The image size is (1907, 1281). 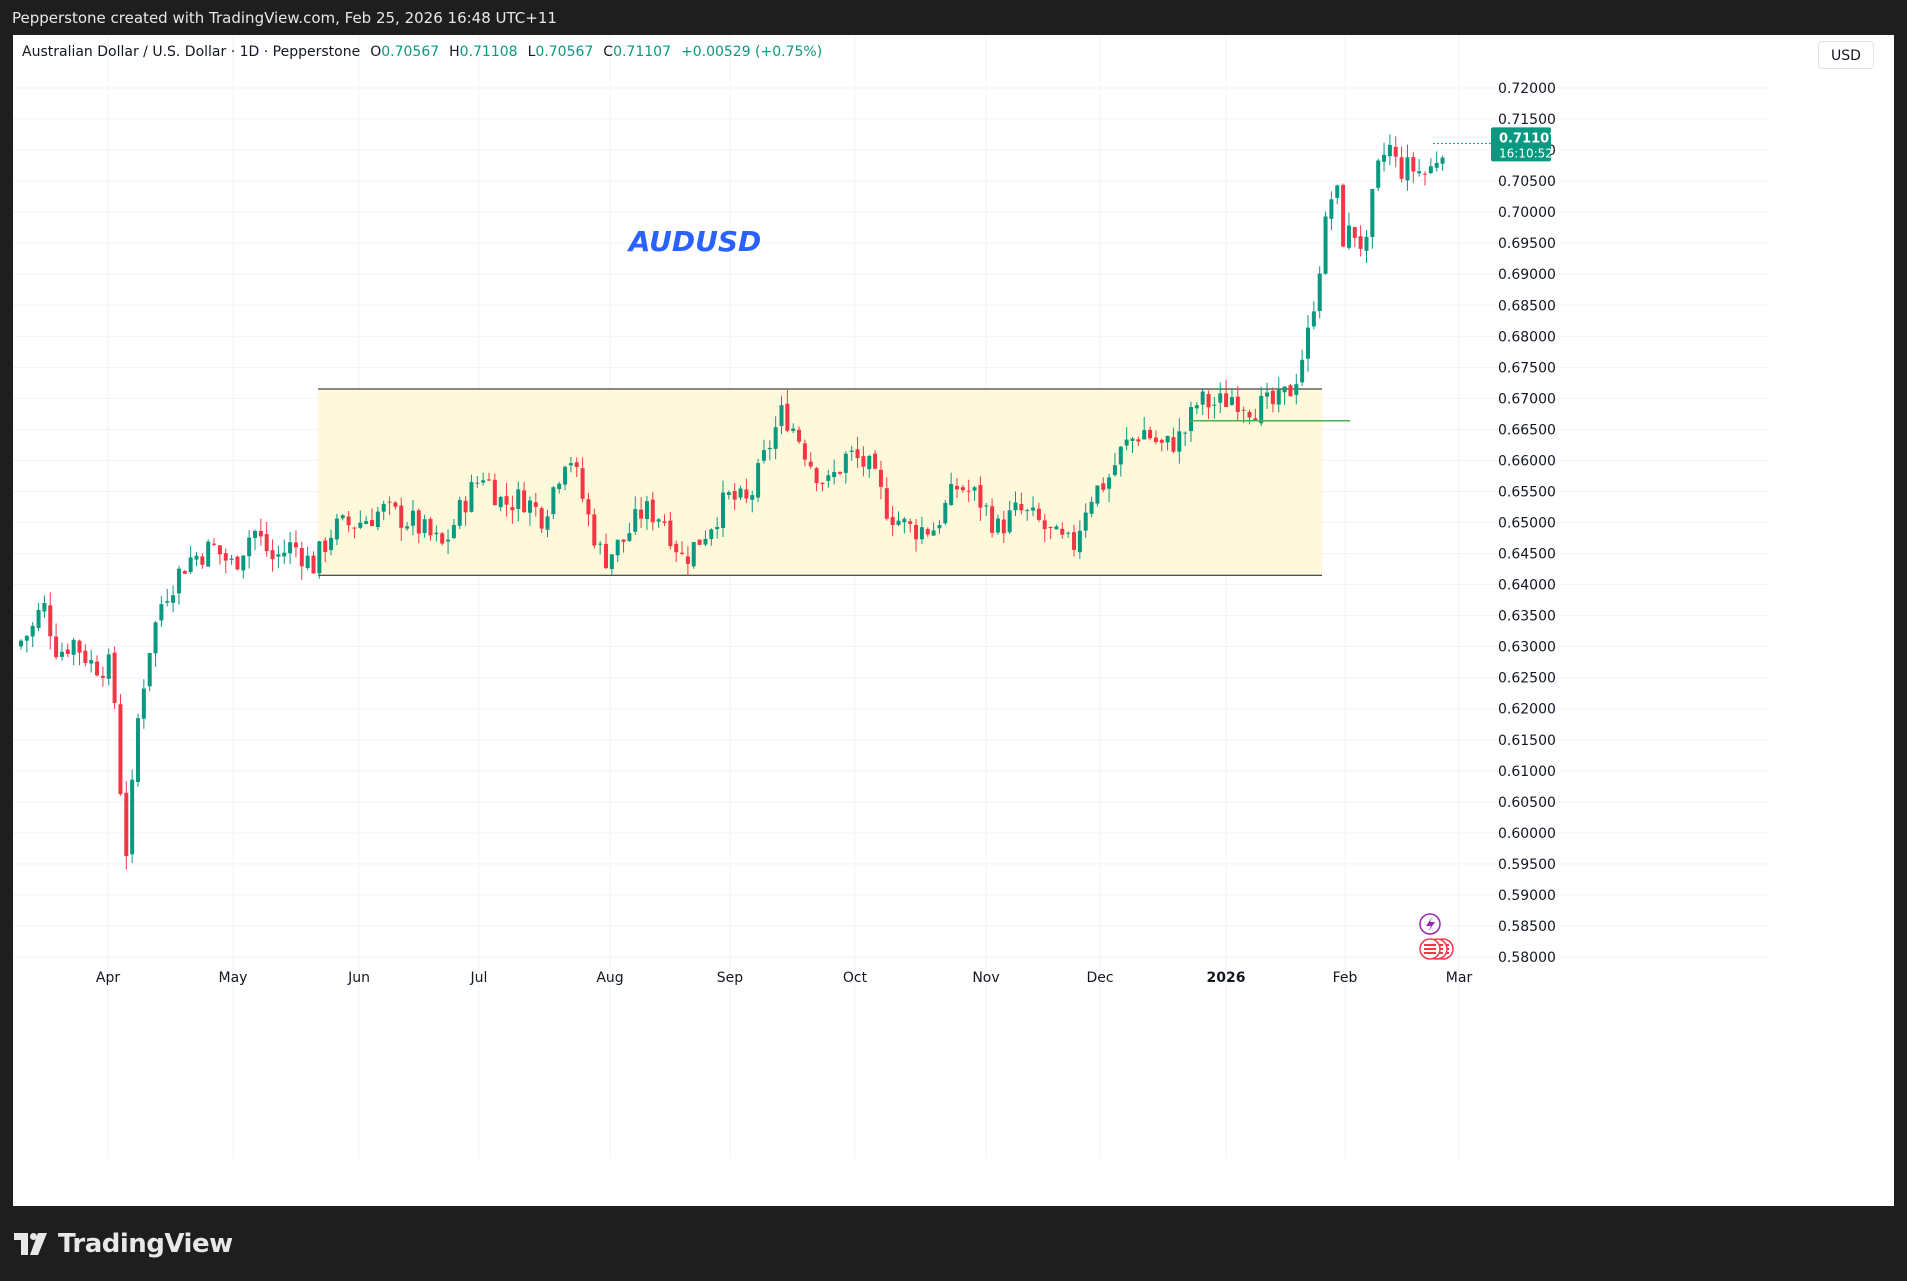 What do you see at coordinates (1846, 55) in the screenshot?
I see `currency-button: USD` at bounding box center [1846, 55].